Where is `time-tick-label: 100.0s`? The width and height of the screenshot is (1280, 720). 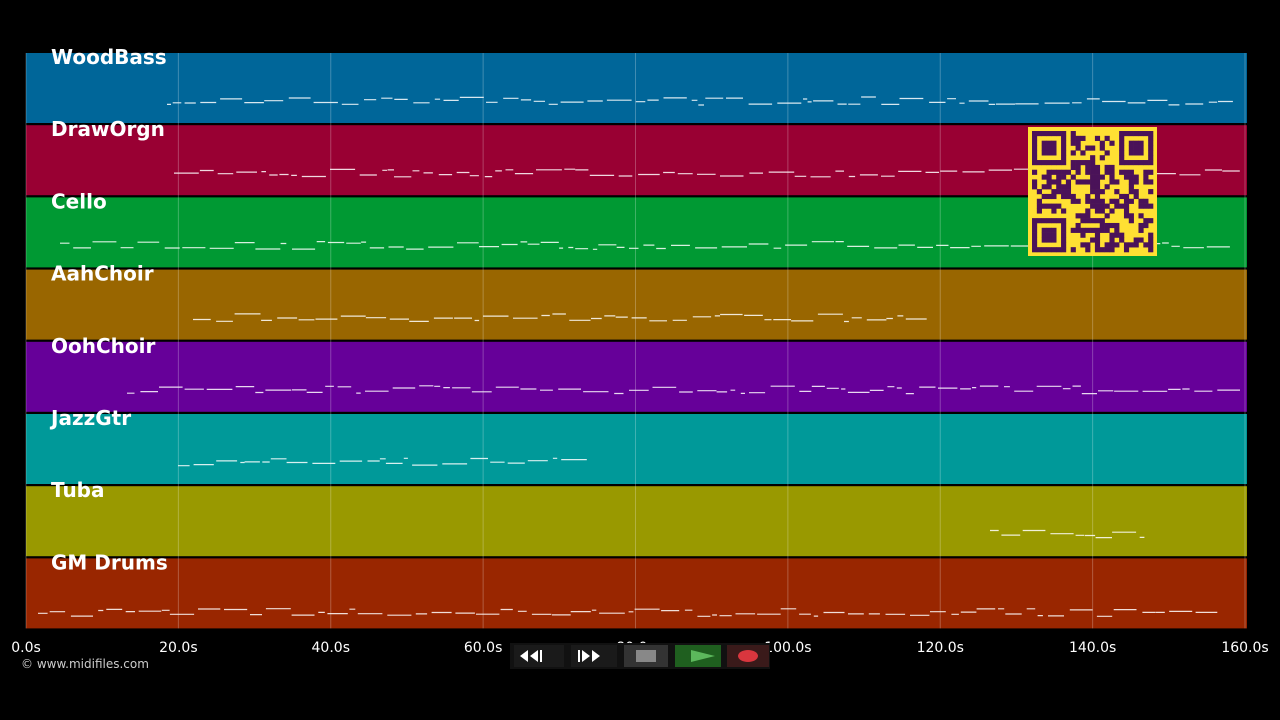
time-tick-label: 100.0s is located at coordinates (787, 648).